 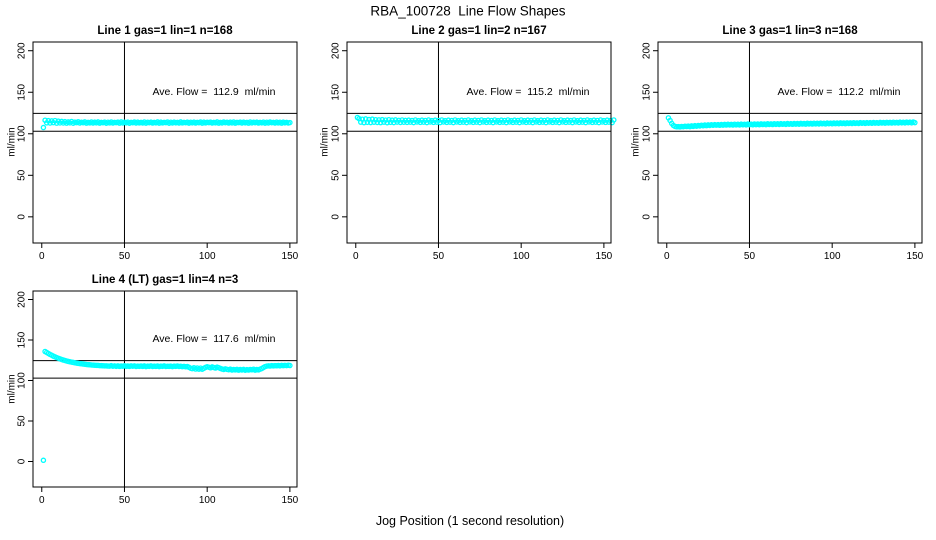 What do you see at coordinates (165, 31) in the screenshot?
I see `subplot-1-title: Line 1 gas=1 lin=1 n=168` at bounding box center [165, 31].